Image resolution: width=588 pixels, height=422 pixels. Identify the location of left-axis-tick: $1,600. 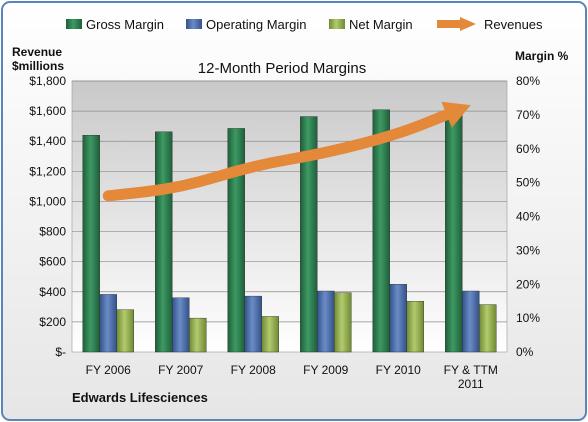
(47, 111).